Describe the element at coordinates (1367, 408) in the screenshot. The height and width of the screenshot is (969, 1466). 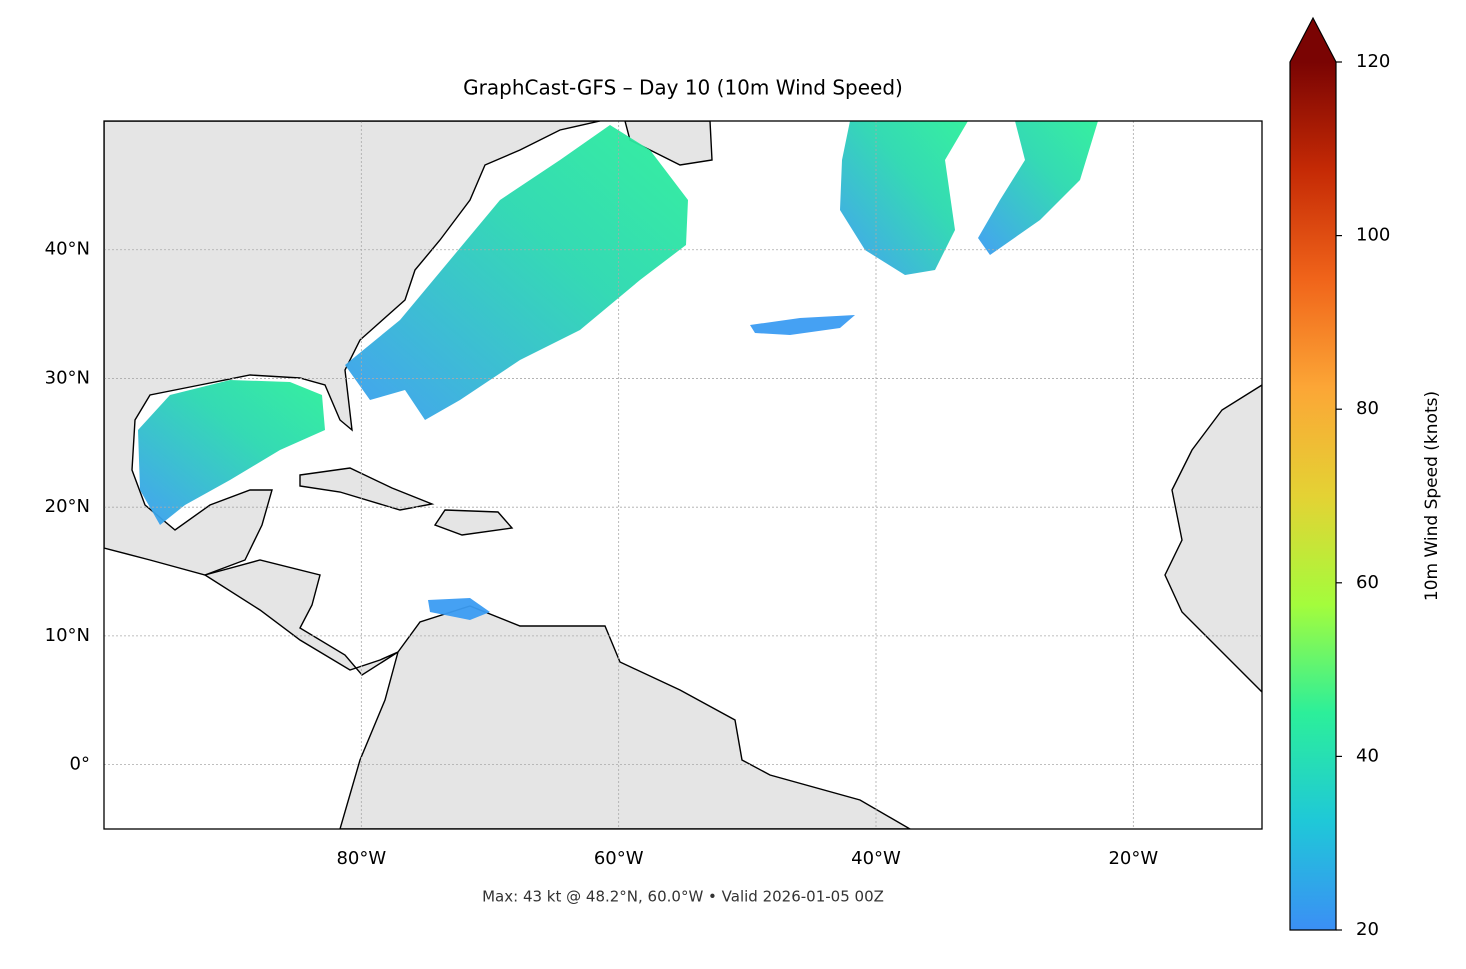
I see `colorbar-tick-label: 80` at that location.